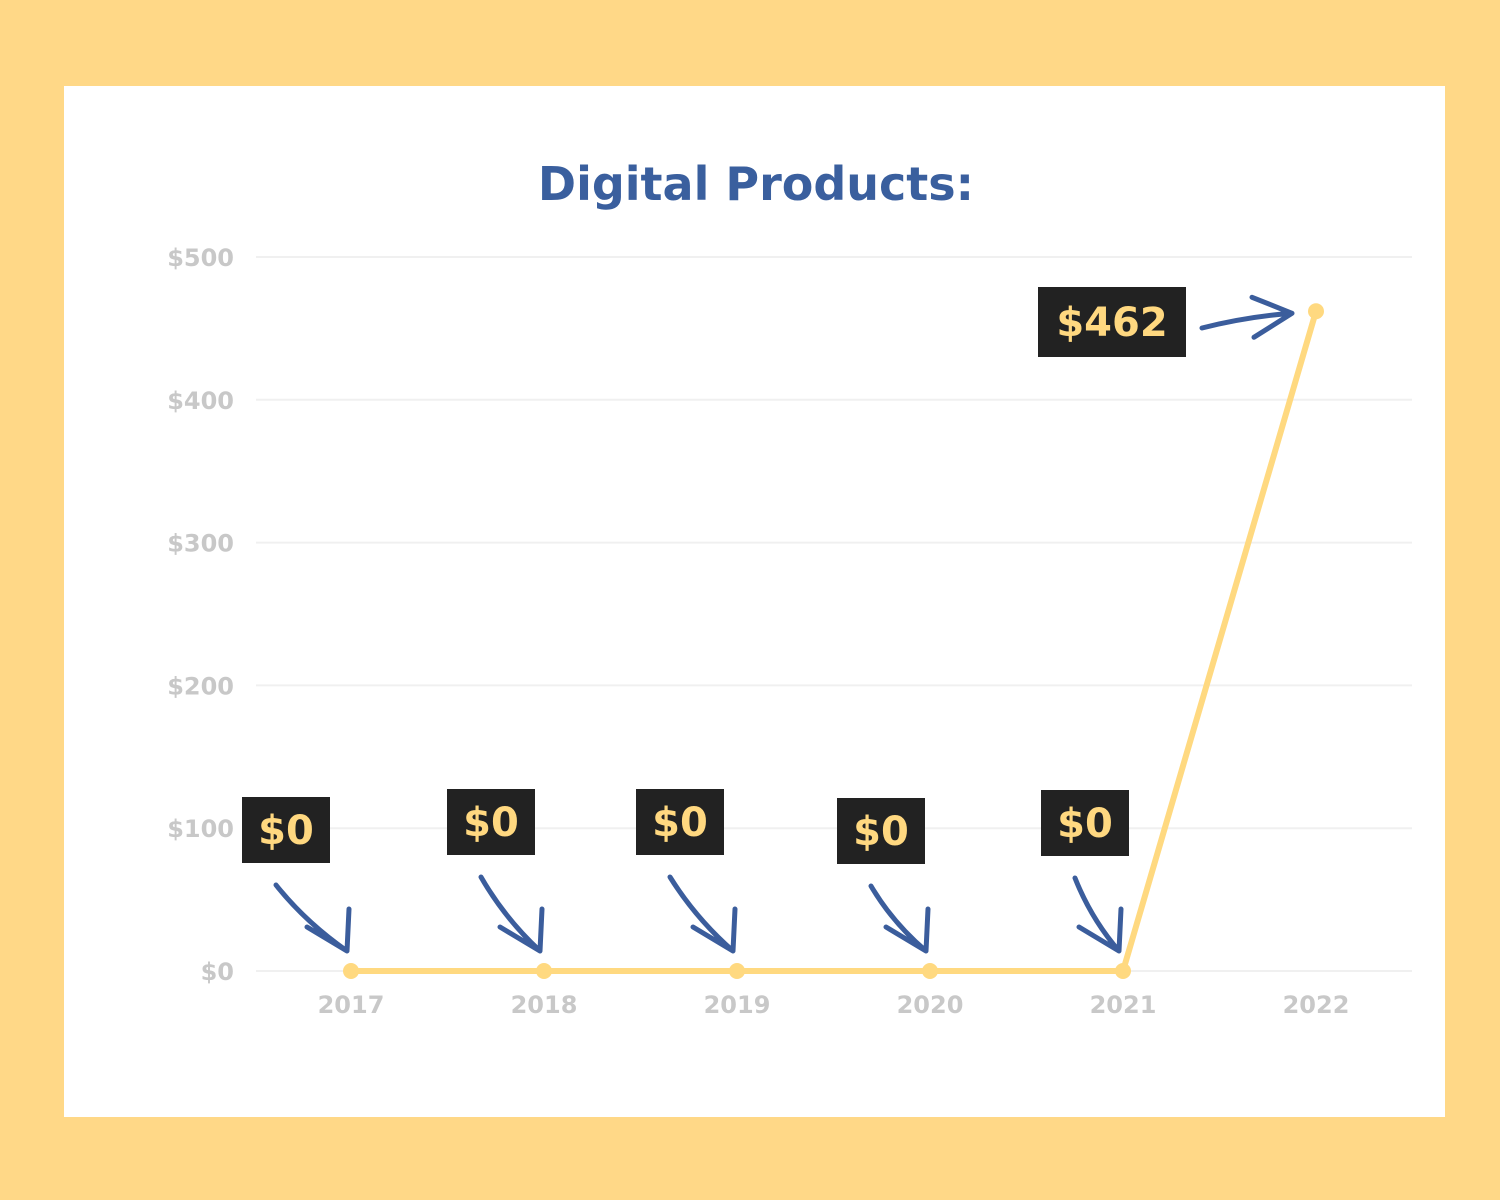  I want to click on chart-title: Digital Products:, so click(756, 184).